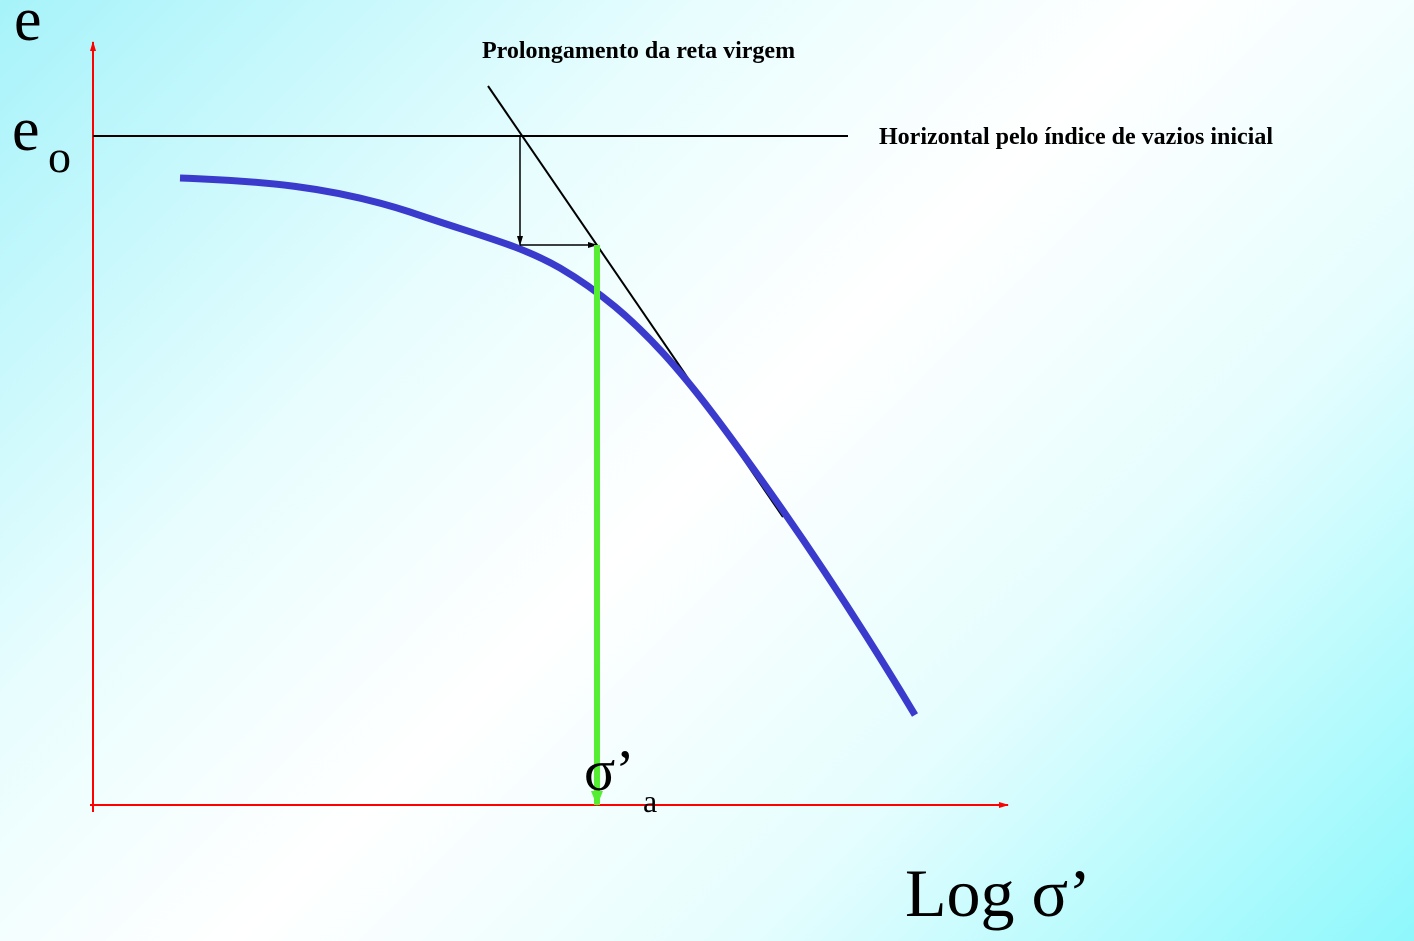  Describe the element at coordinates (26, 130) in the screenshot. I see `e0-symbol: e` at that location.